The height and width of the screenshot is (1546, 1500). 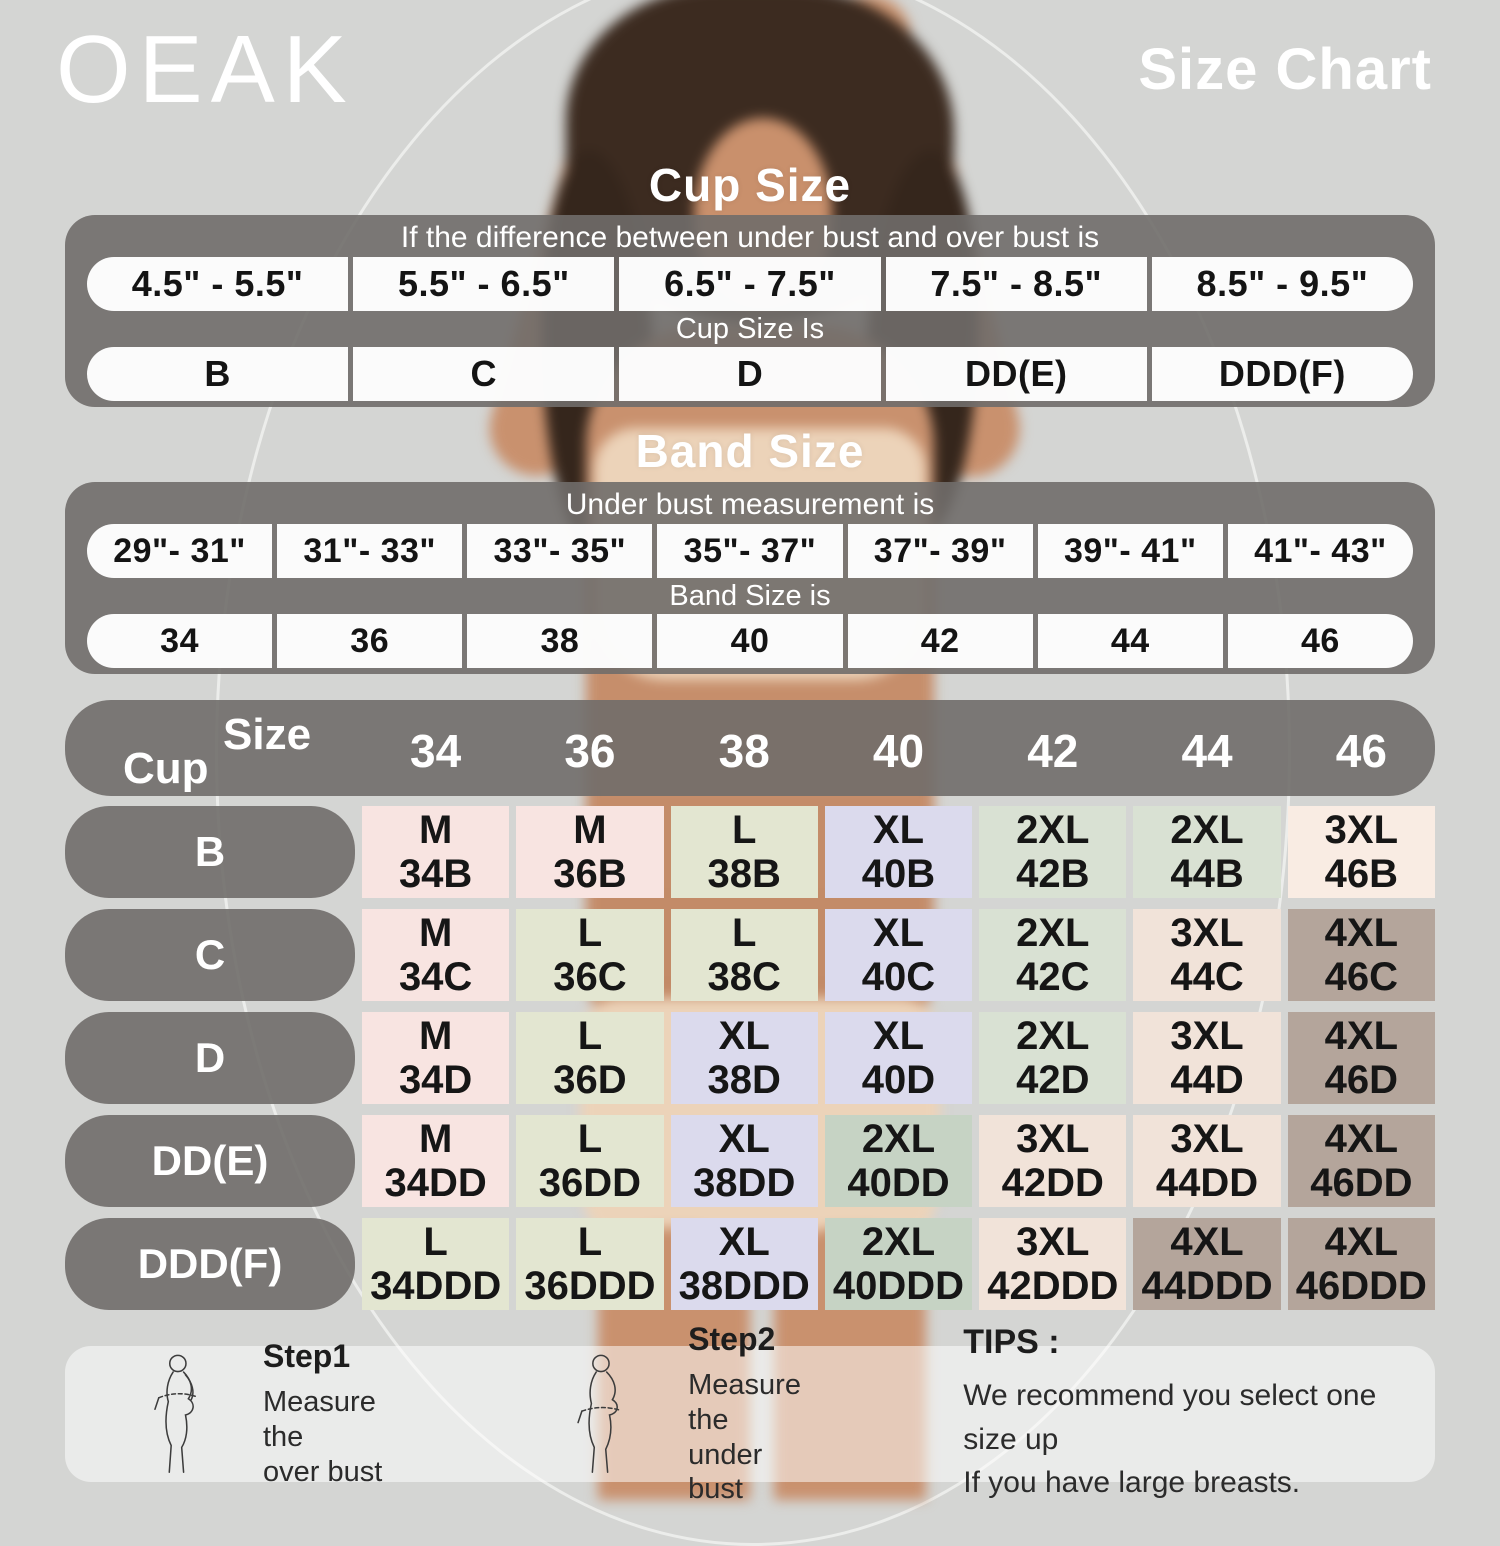 I want to click on step1-block: Step1 Measure the over bust, so click(x=260, y=1413).